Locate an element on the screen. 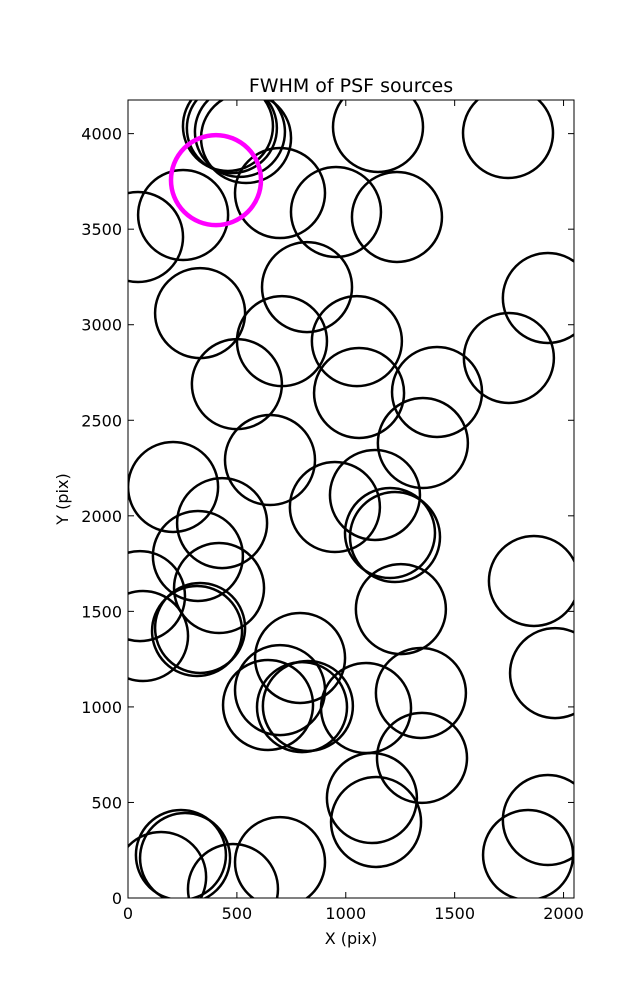  y-tick-label: 3000 is located at coordinates (101, 325).